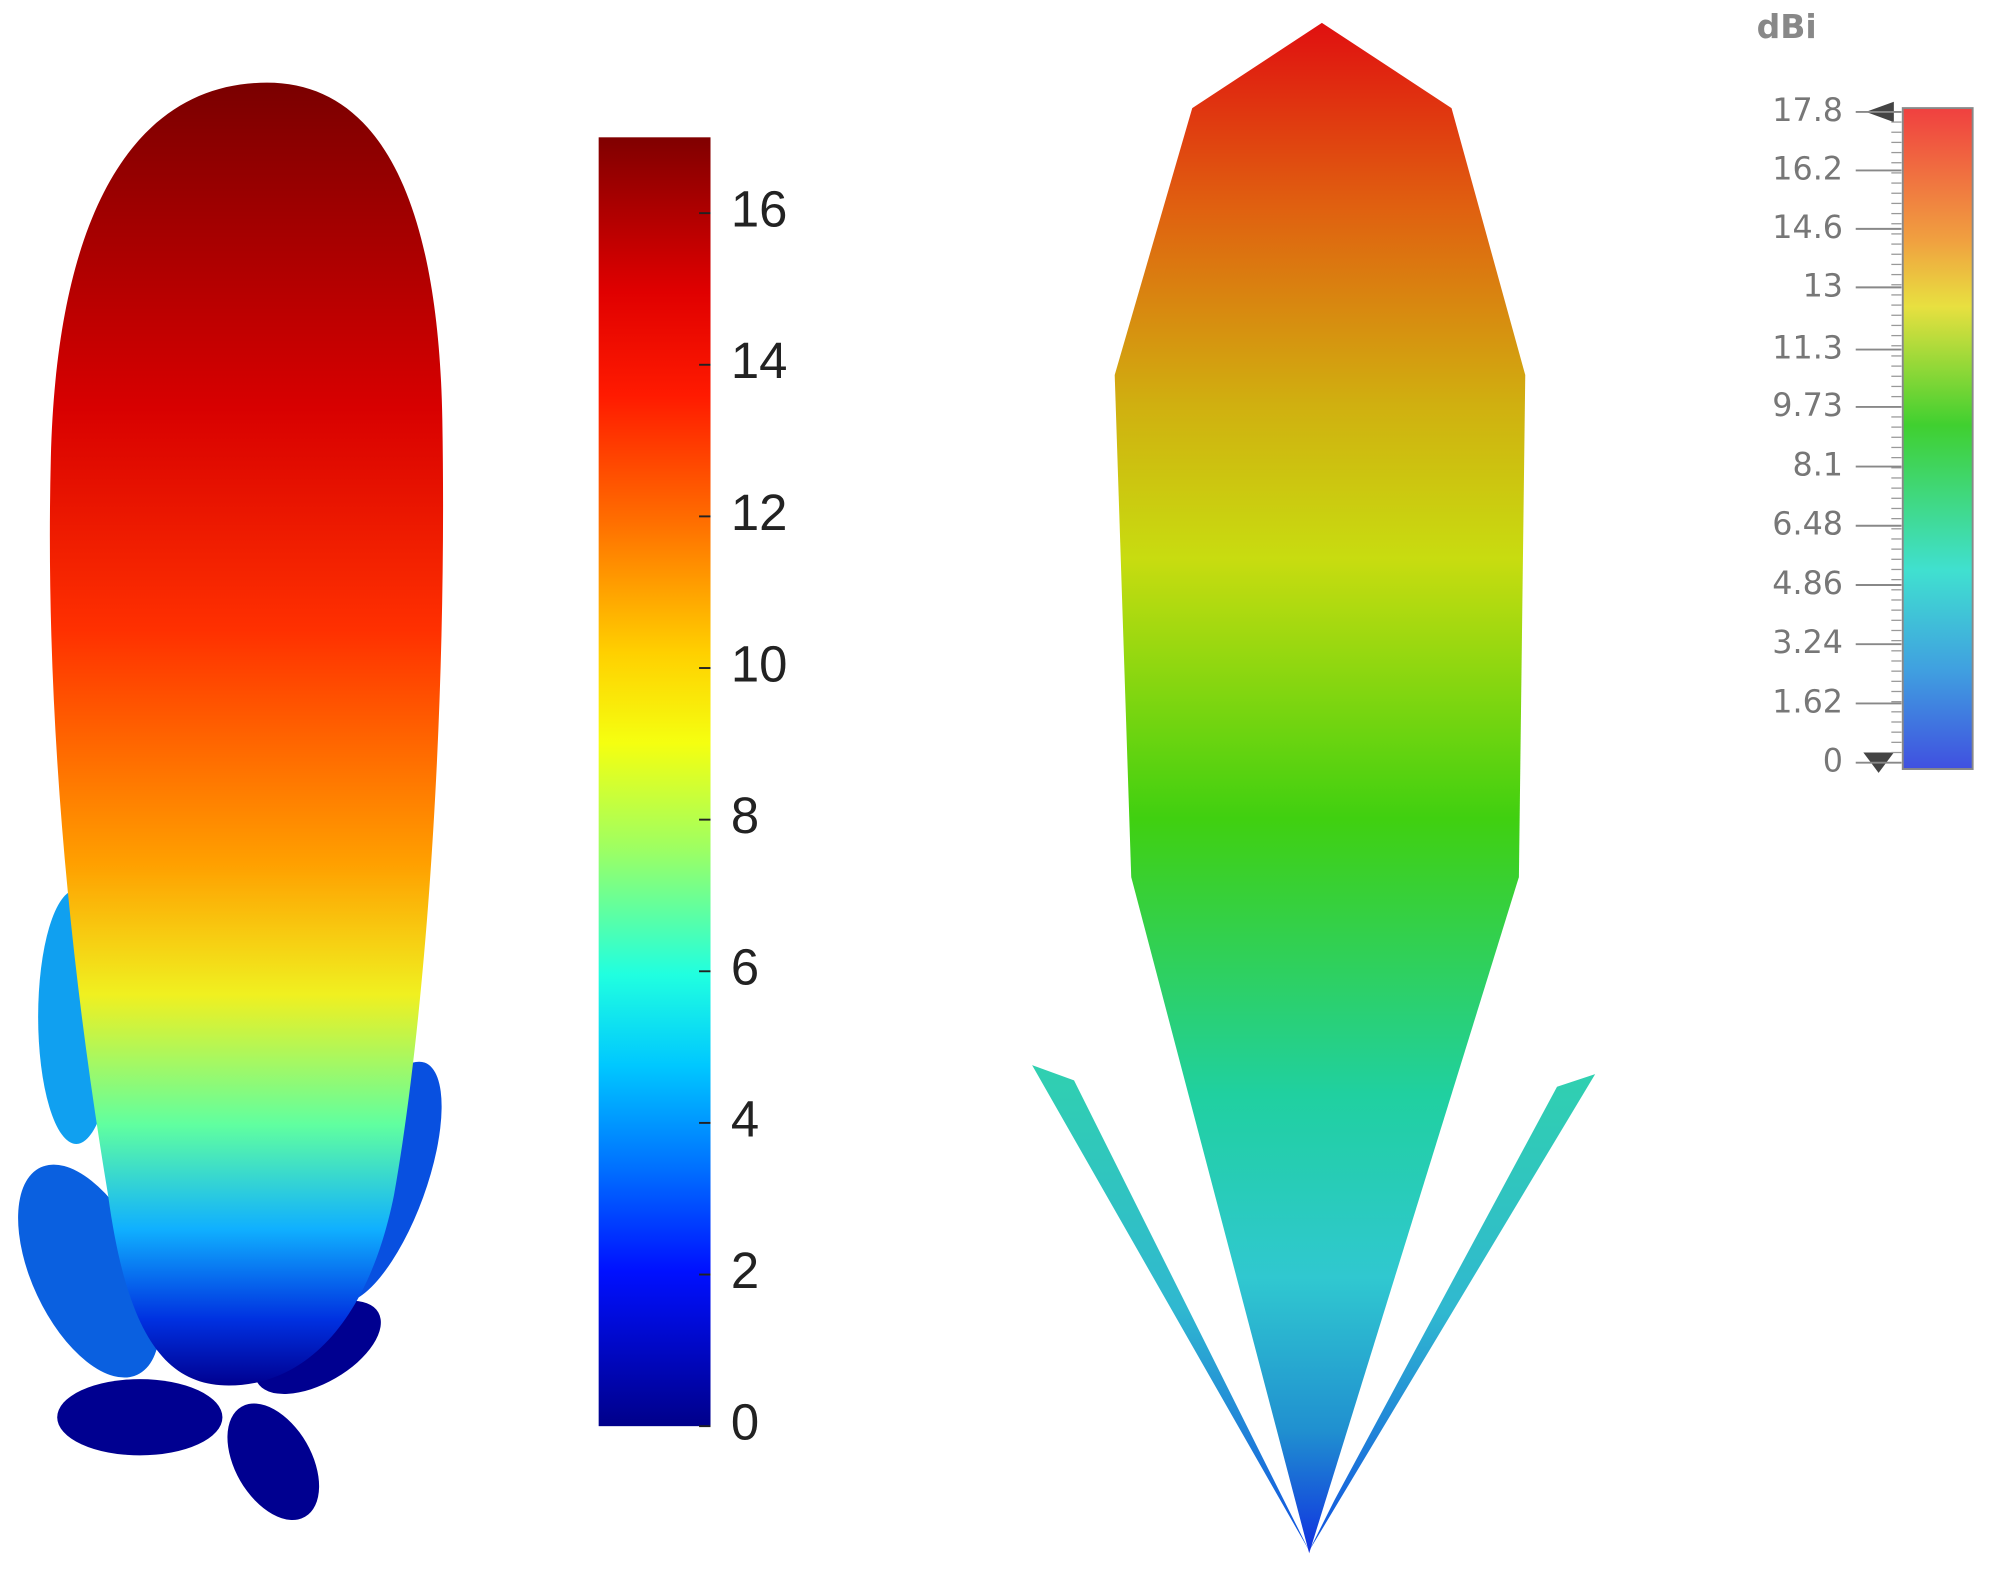  I want to click on colorbar-title: dBi, so click(1787, 26).